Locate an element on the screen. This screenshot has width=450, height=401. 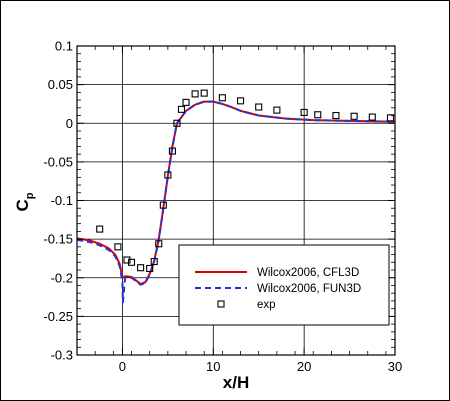
legend: Wilcox2006, CFL3D Wilcox2006, FUN3D exp is located at coordinates (284, 285).